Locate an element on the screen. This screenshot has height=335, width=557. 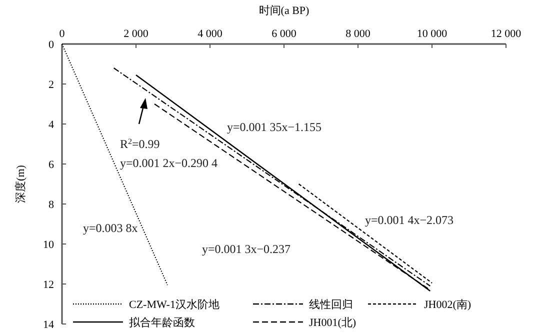
y-tick-label: 6 is located at coordinates (51, 165).